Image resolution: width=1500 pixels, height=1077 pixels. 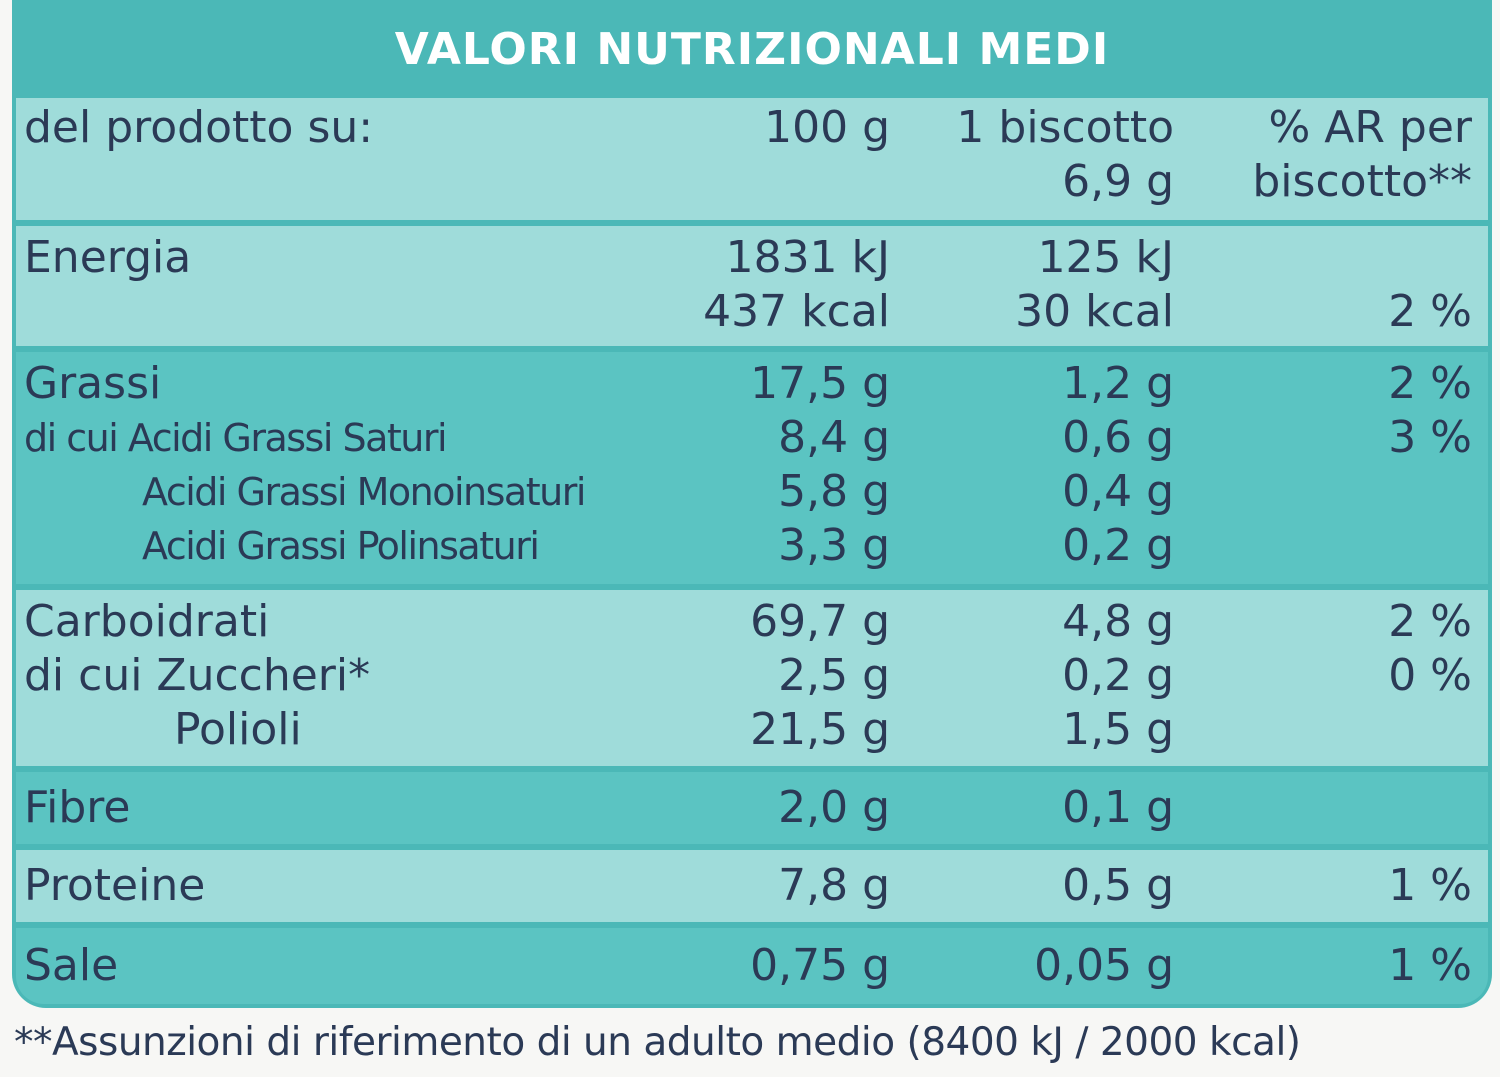 I want to click on energia-kcal-100g: 437 kcal, so click(x=796, y=311).